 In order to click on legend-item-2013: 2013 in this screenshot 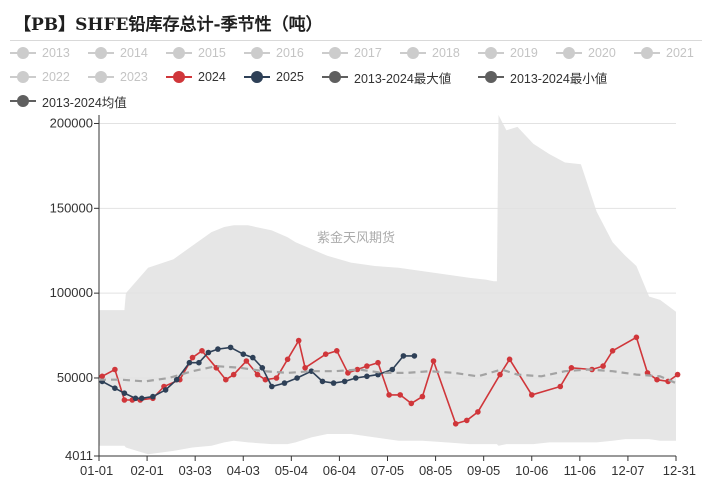, I will do `click(40, 53)`.